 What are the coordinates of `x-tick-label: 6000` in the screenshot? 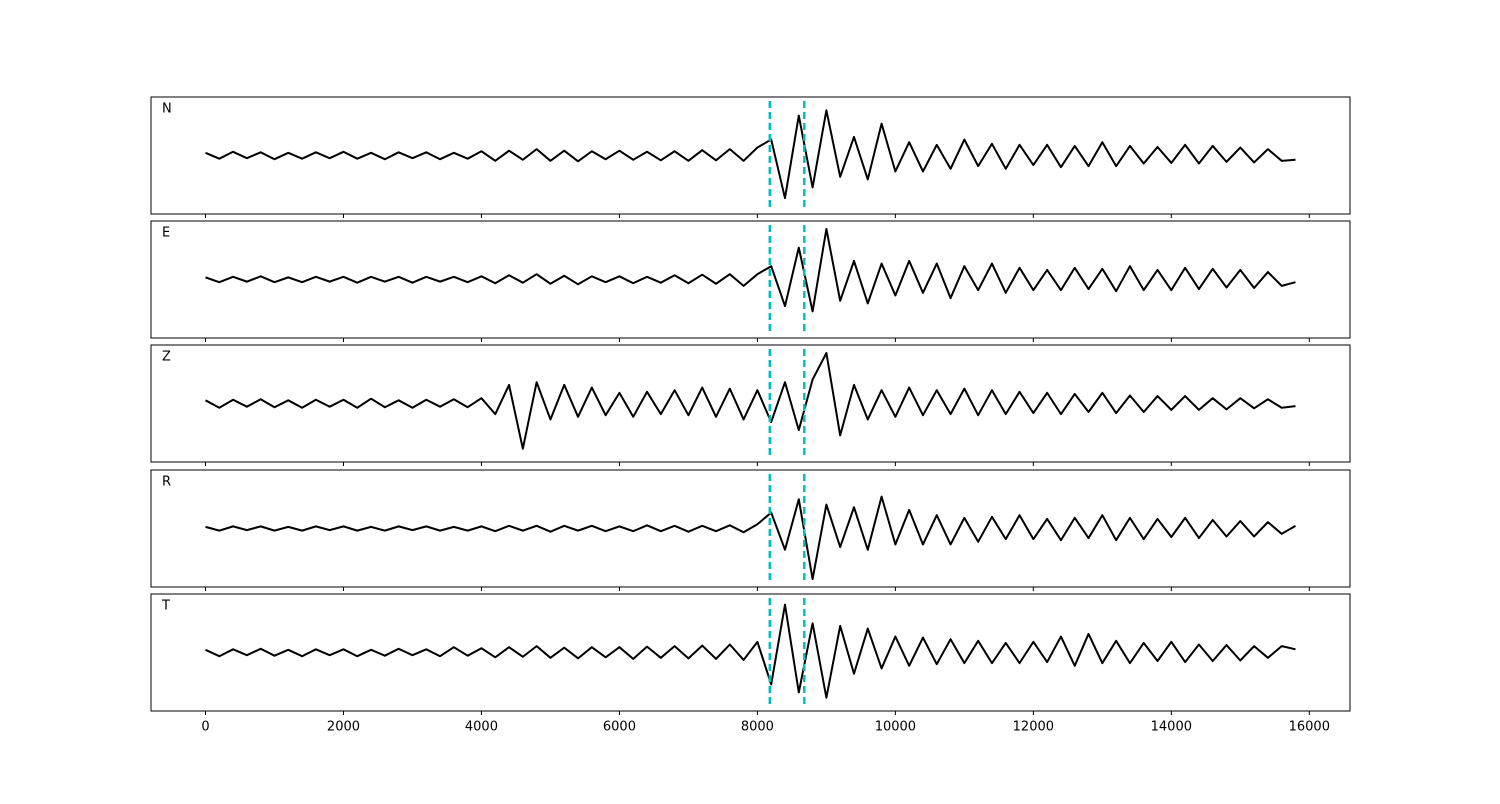 It's located at (619, 727).